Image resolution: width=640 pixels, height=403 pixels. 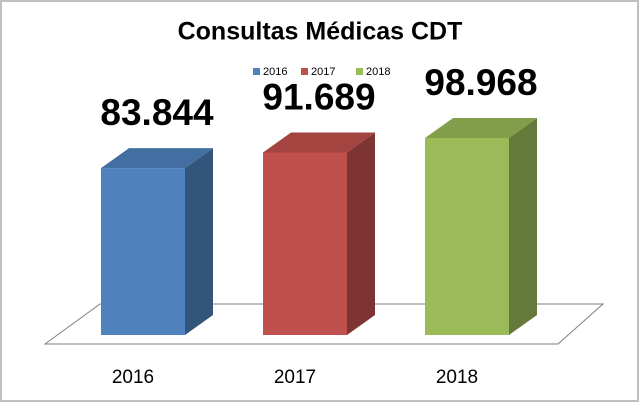 I want to click on legend-label: 2018, so click(x=378, y=72).